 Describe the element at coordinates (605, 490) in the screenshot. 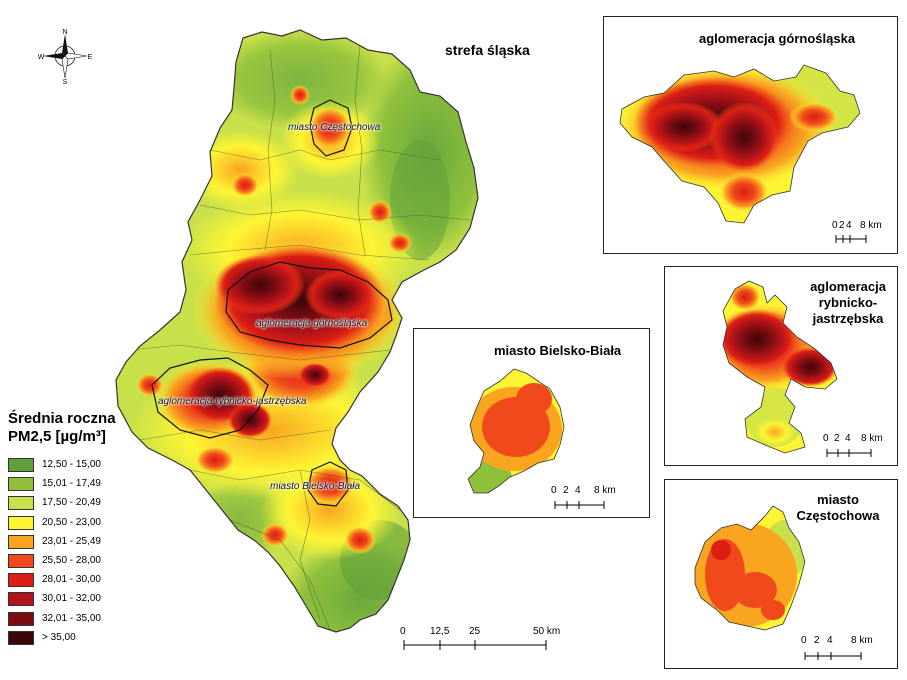

I see `inset-bielsko-scale-8: 8 km` at that location.